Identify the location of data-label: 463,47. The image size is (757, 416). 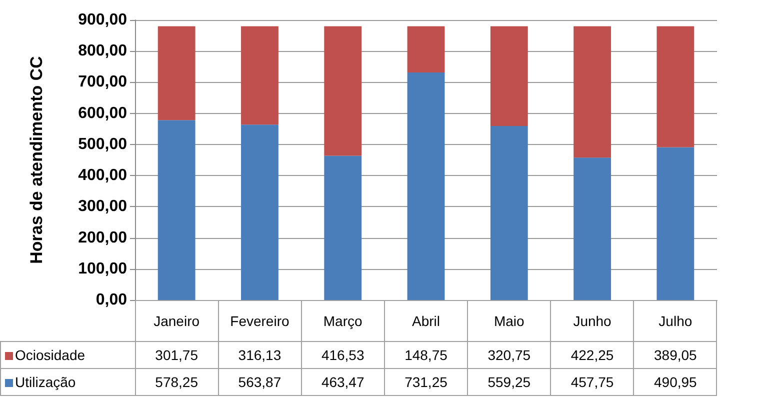
(342, 382).